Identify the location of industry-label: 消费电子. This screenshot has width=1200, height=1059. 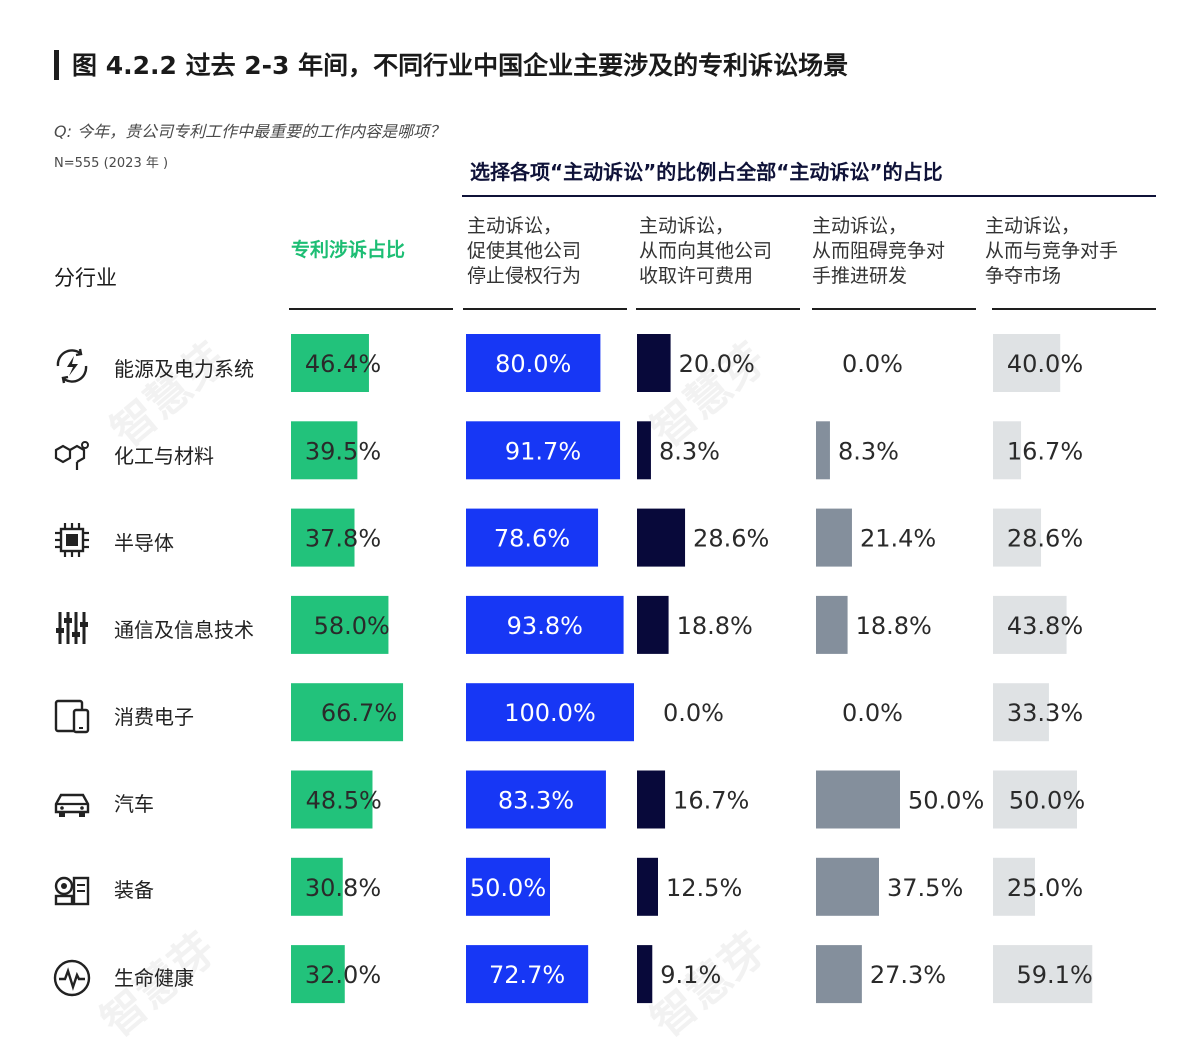
(154, 717).